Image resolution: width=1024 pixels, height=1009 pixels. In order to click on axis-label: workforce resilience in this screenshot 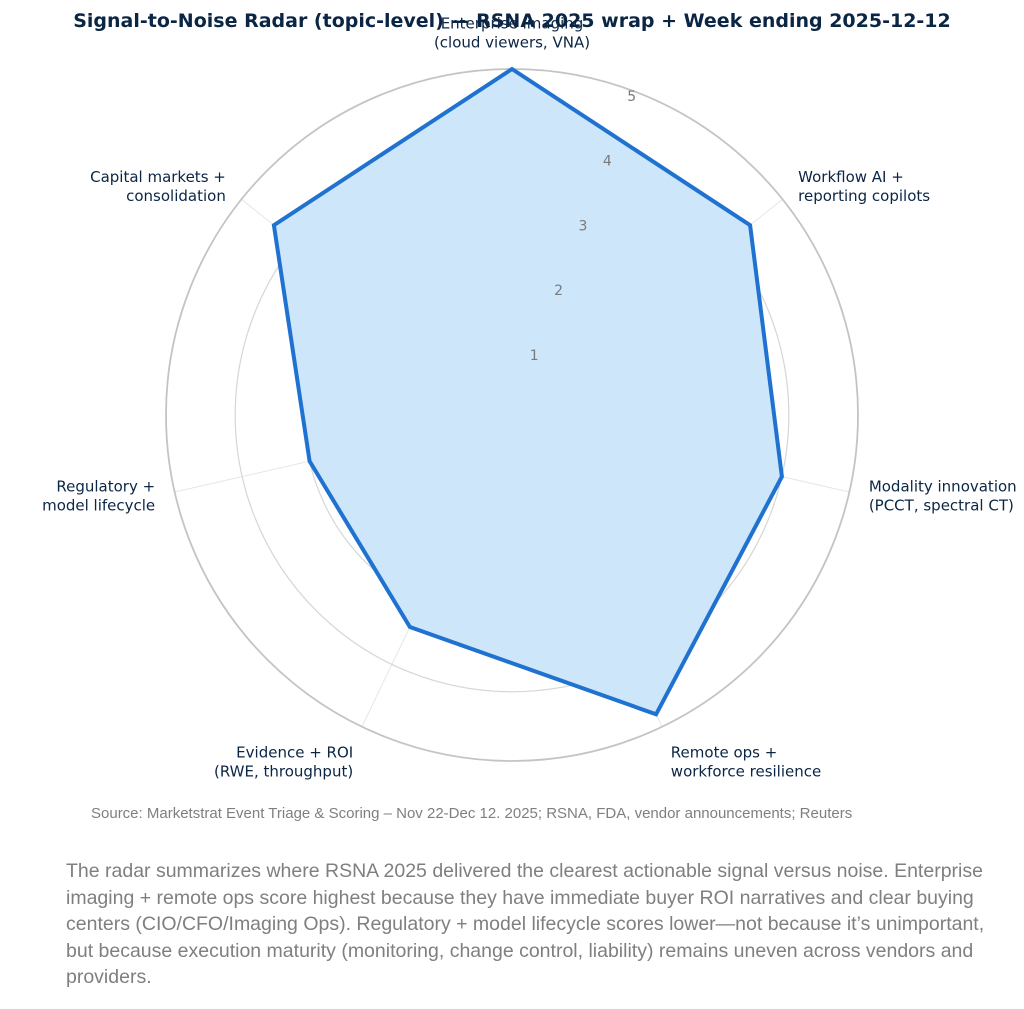, I will do `click(746, 771)`.